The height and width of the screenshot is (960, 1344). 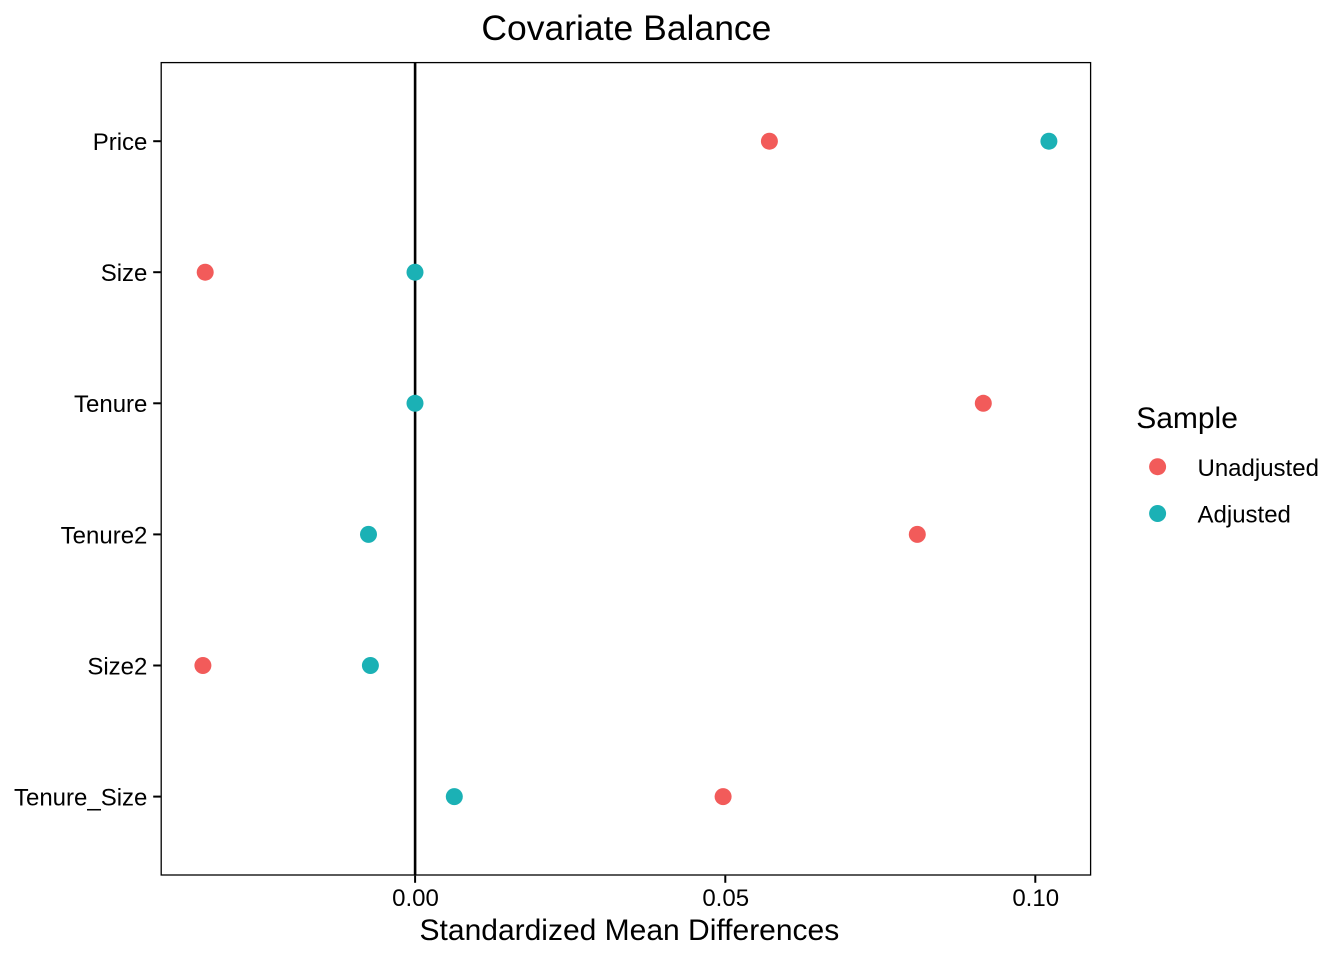 I want to click on svg-text: Sample, so click(x=1187, y=418).